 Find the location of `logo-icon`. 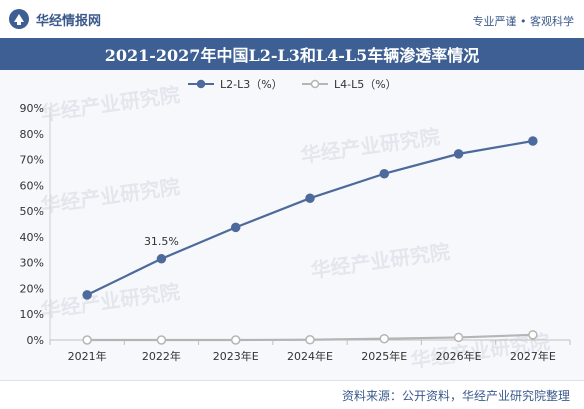

logo-icon is located at coordinates (19, 19).